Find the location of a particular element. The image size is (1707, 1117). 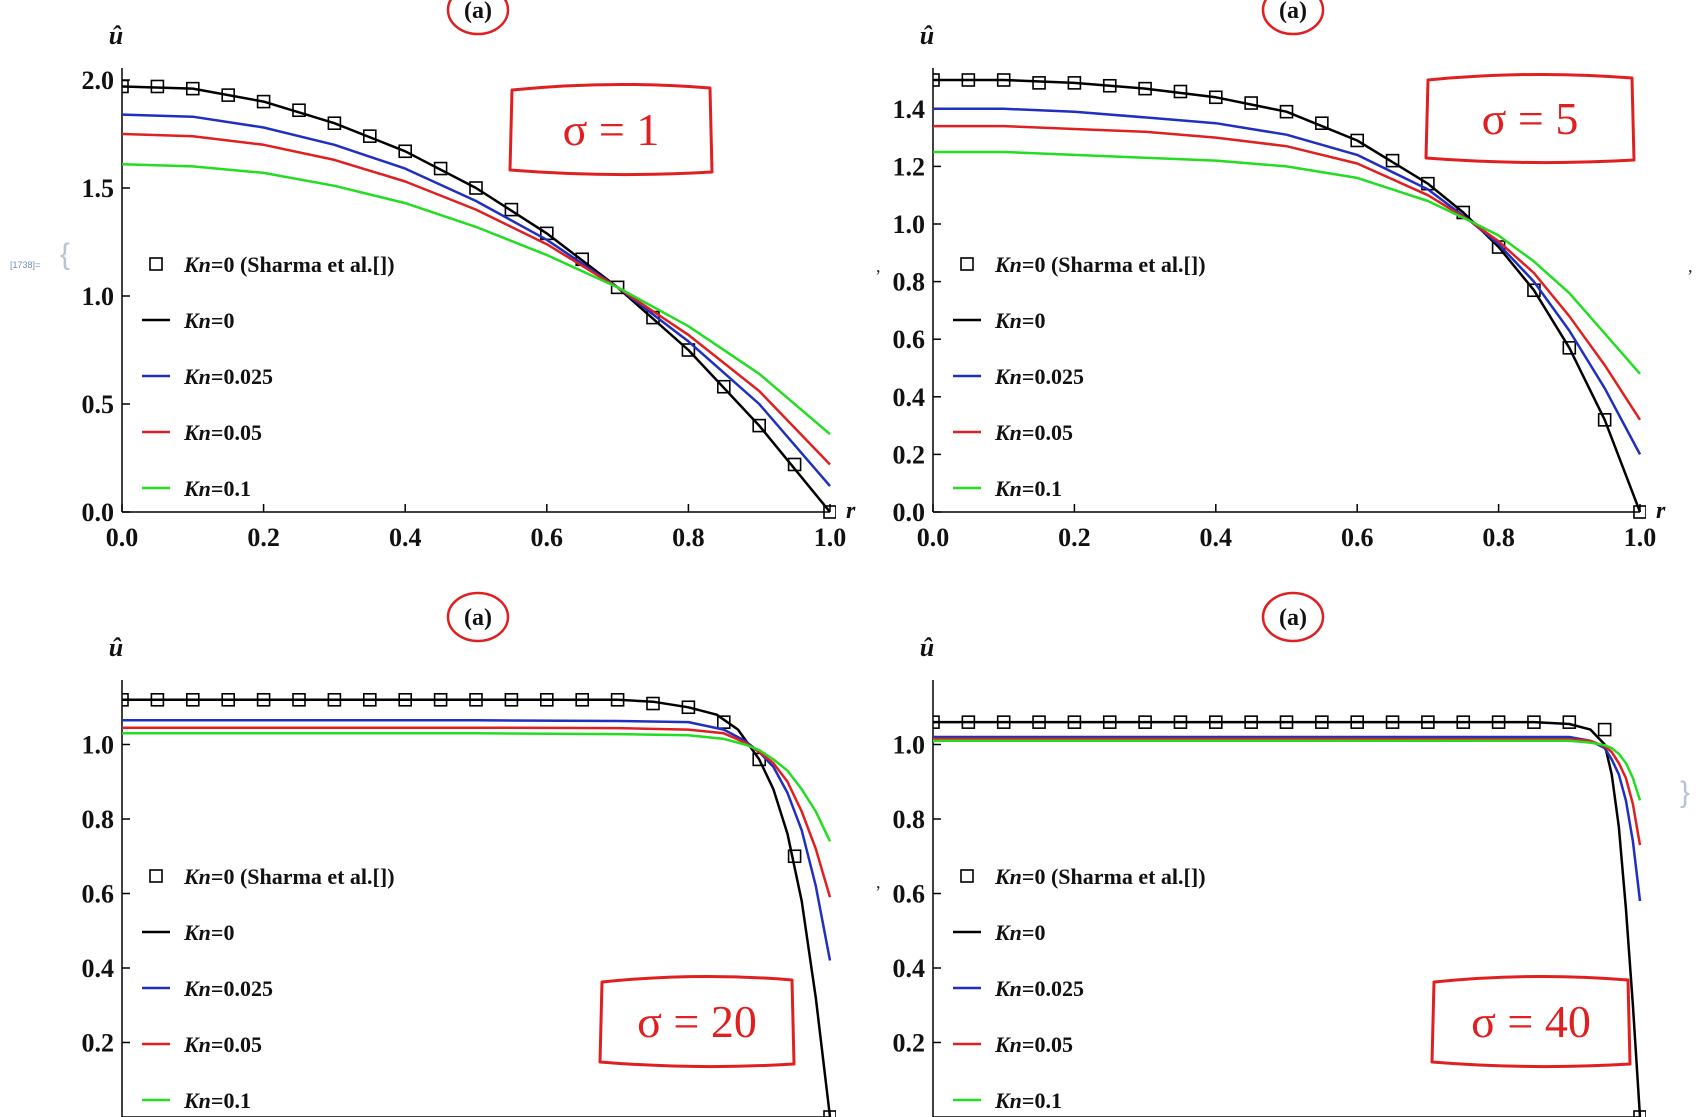

x-tick-label: 0.4 is located at coordinates (405, 537).